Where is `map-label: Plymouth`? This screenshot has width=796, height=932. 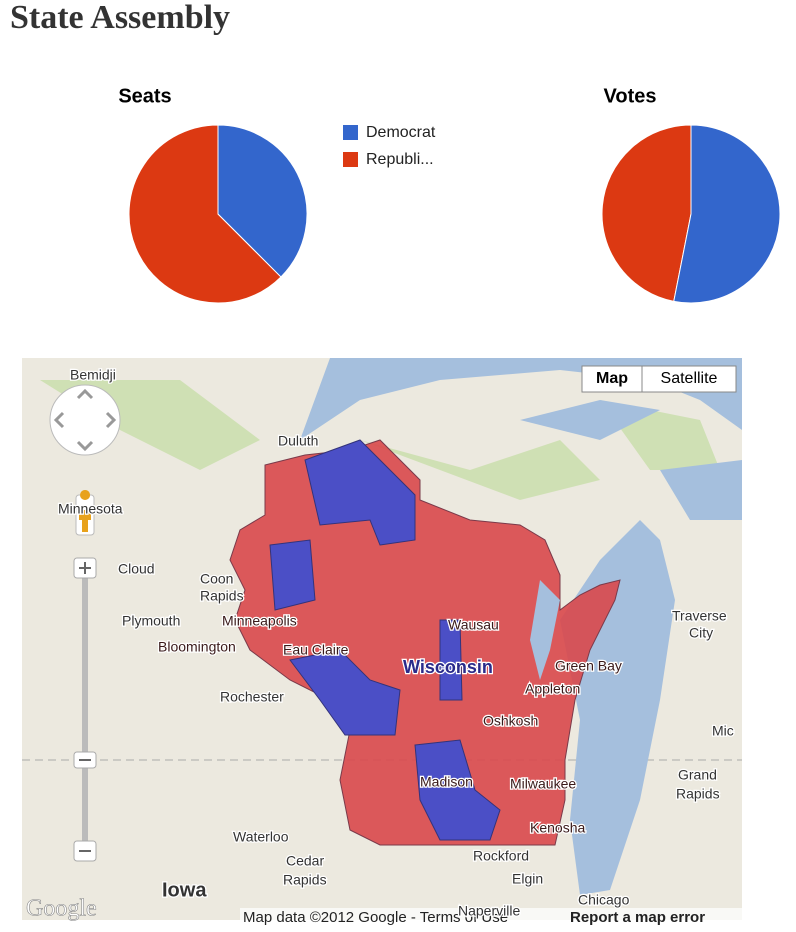
map-label: Plymouth is located at coordinates (151, 621).